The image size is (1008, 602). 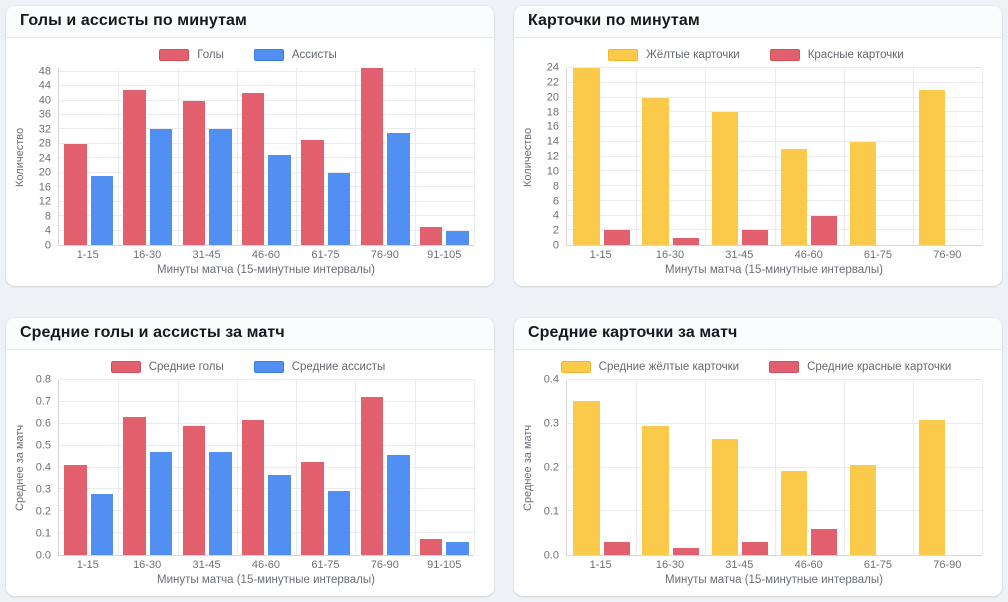 What do you see at coordinates (43, 511) in the screenshot?
I see `y-tick-label: 0.2` at bounding box center [43, 511].